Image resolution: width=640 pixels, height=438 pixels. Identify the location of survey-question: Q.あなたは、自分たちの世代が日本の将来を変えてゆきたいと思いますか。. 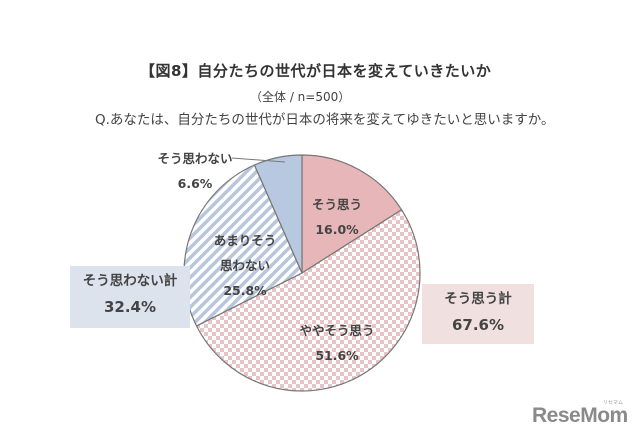
(325, 120).